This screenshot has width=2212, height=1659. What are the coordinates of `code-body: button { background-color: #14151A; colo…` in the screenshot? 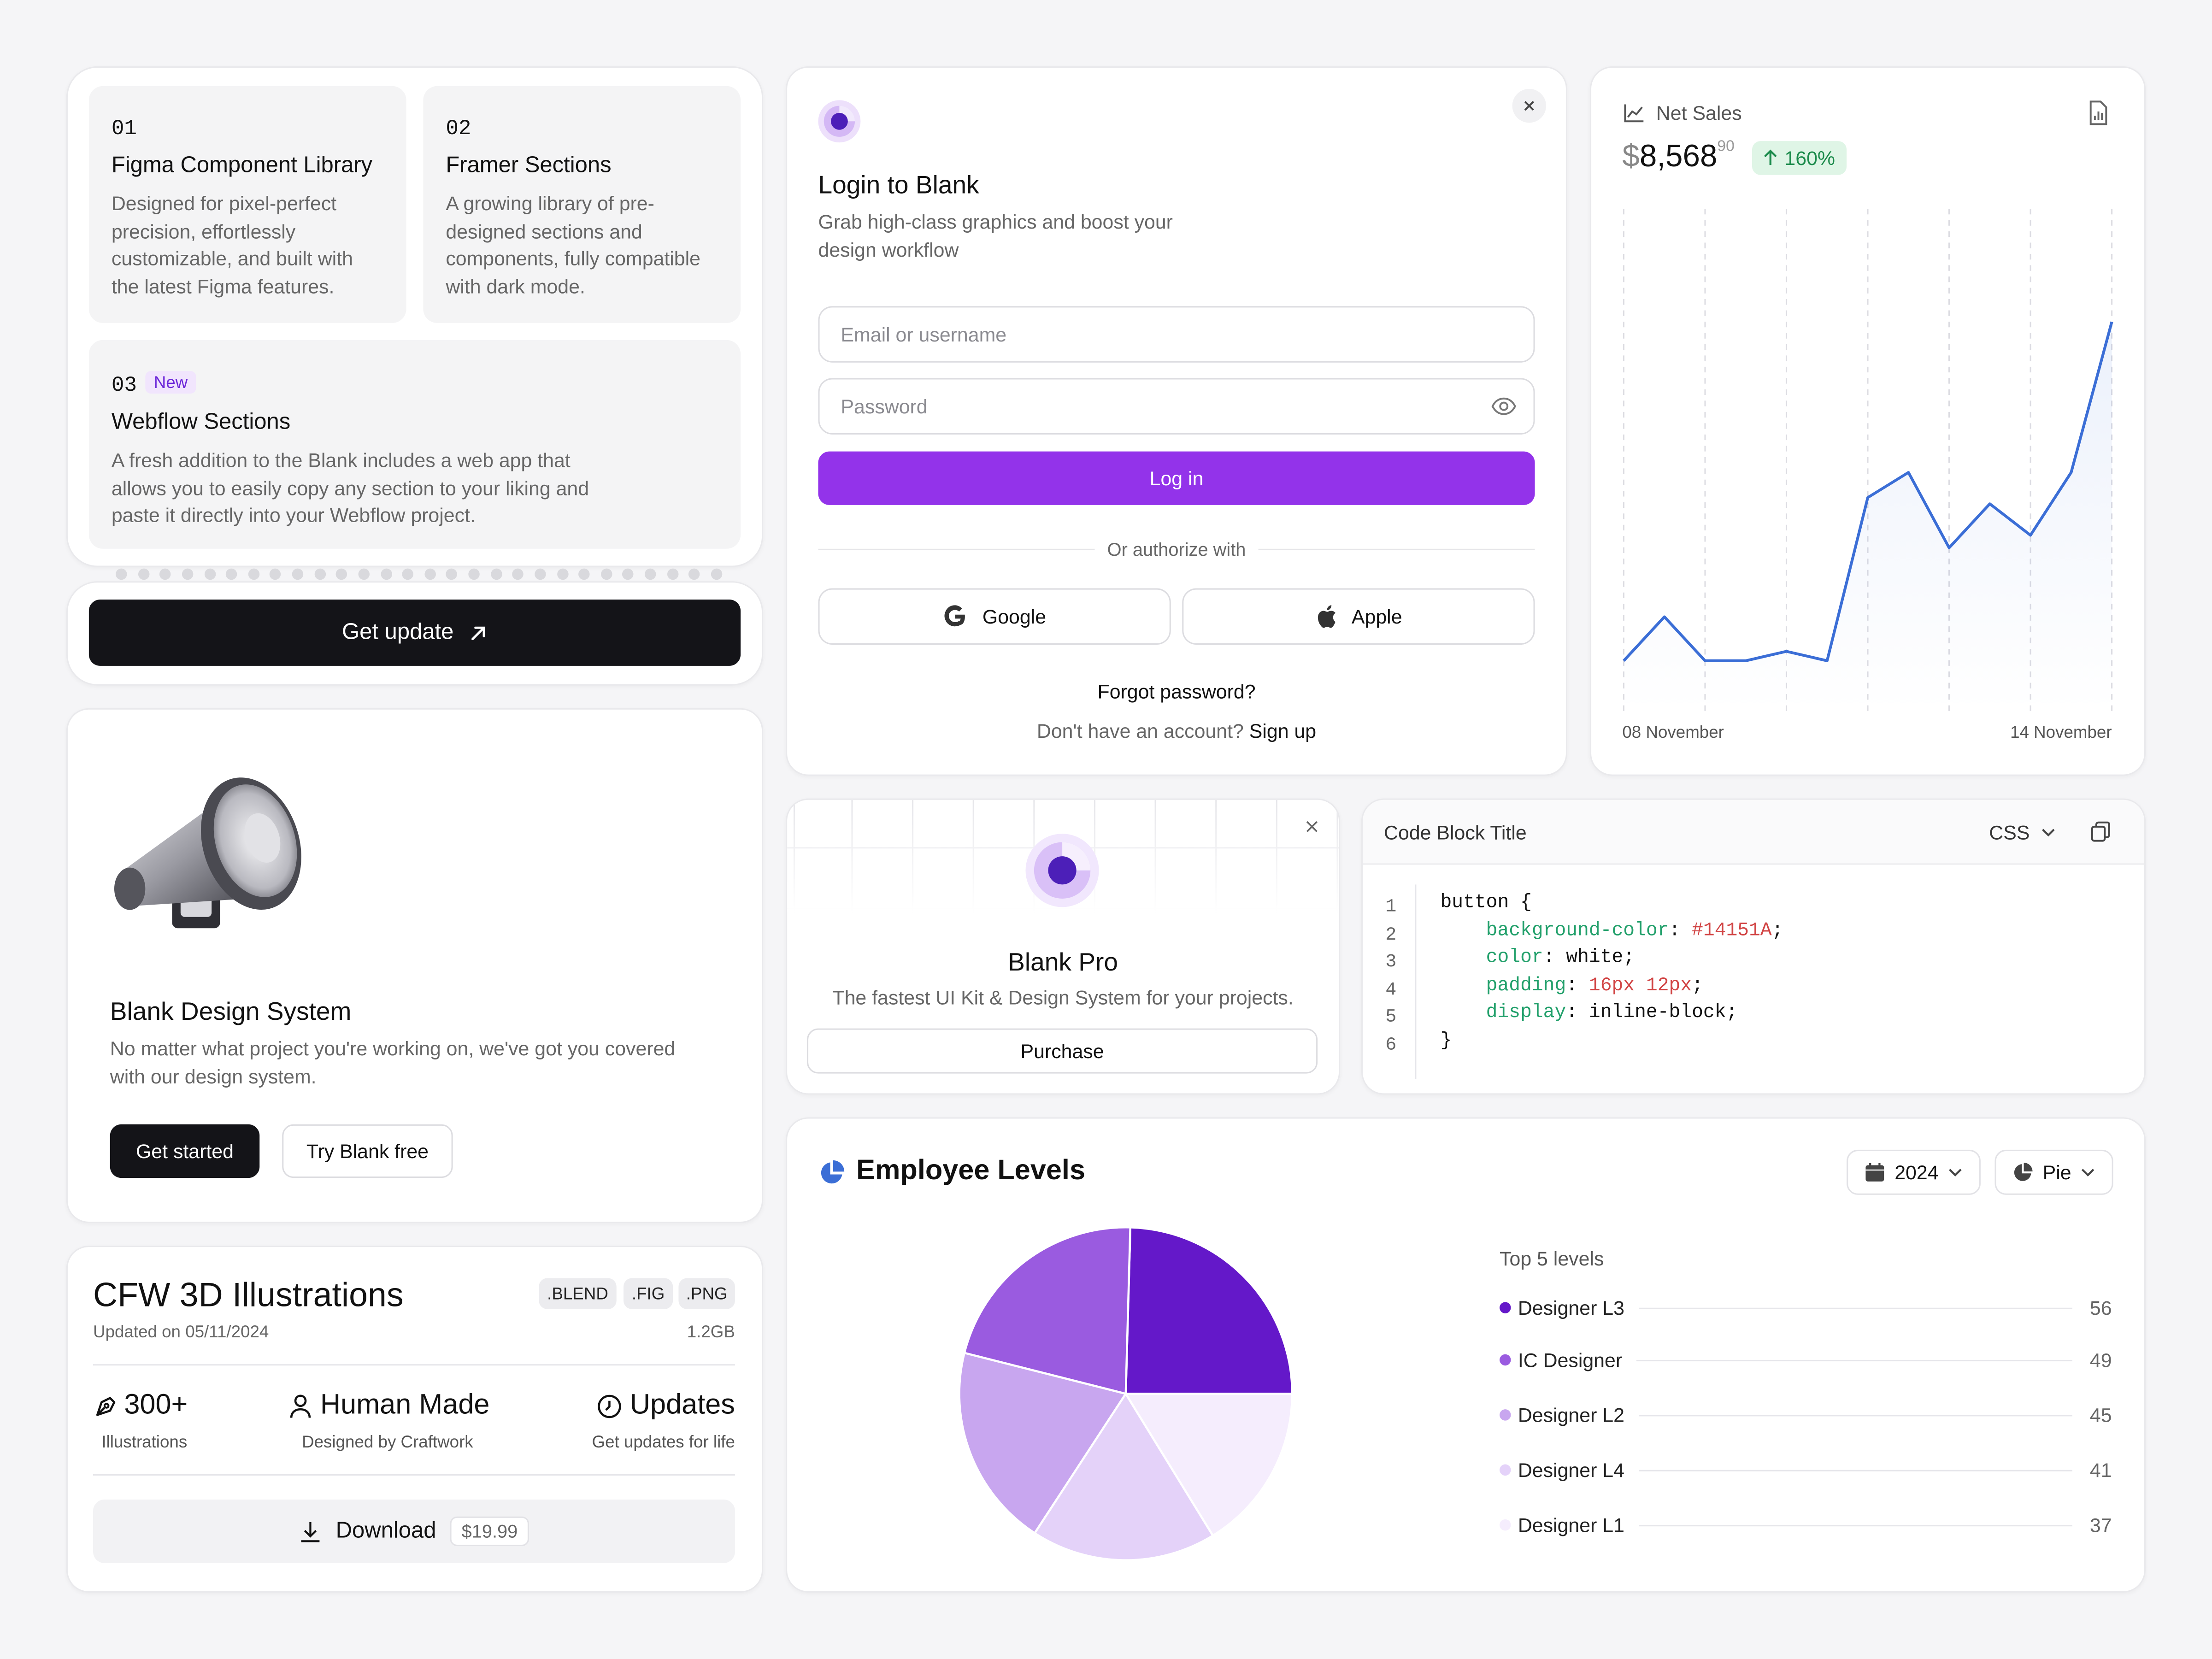 It's located at (1778, 992).